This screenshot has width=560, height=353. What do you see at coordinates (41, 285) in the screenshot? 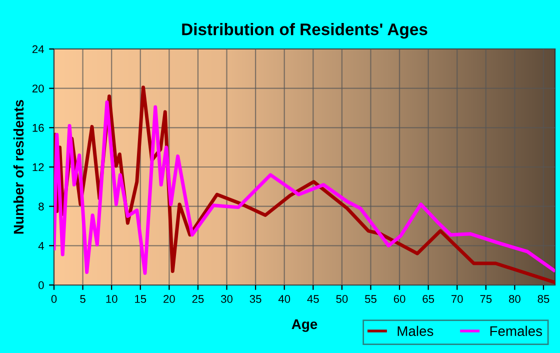
I see `y-tick-label: 0` at bounding box center [41, 285].